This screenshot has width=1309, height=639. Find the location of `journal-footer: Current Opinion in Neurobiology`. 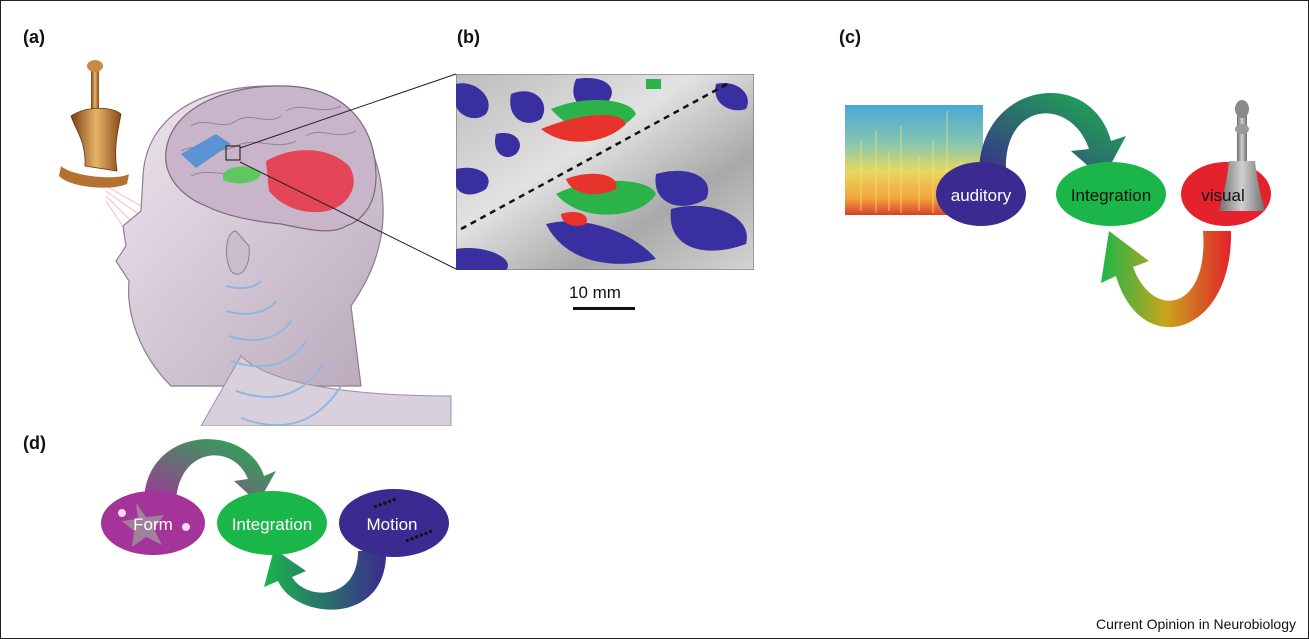

journal-footer: Current Opinion in Neurobiology is located at coordinates (1196, 624).